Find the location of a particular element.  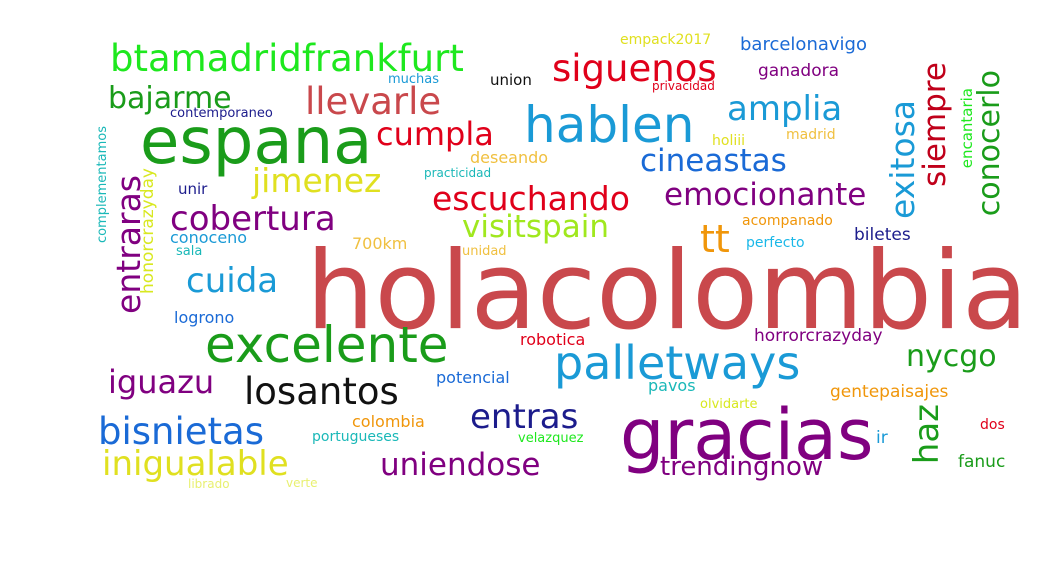

word-cineastas: cineastas is located at coordinates (713, 161).